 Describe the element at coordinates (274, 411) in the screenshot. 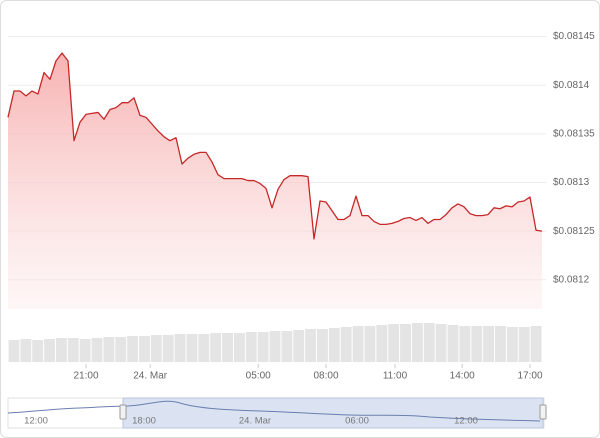

I see `navigator-line` at that location.